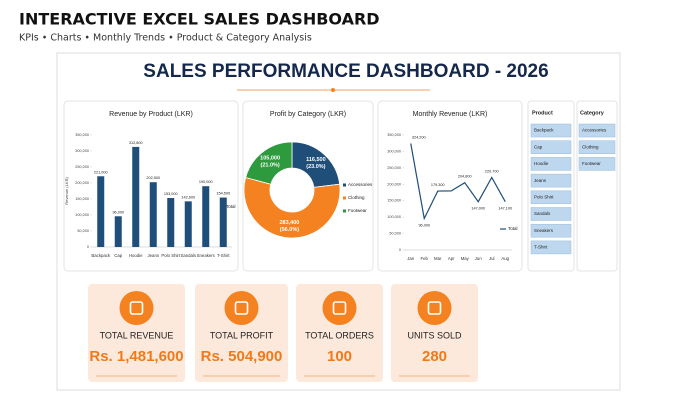 This screenshot has height=409, width=680. I want to click on x-tick-label: Cap, so click(118, 255).